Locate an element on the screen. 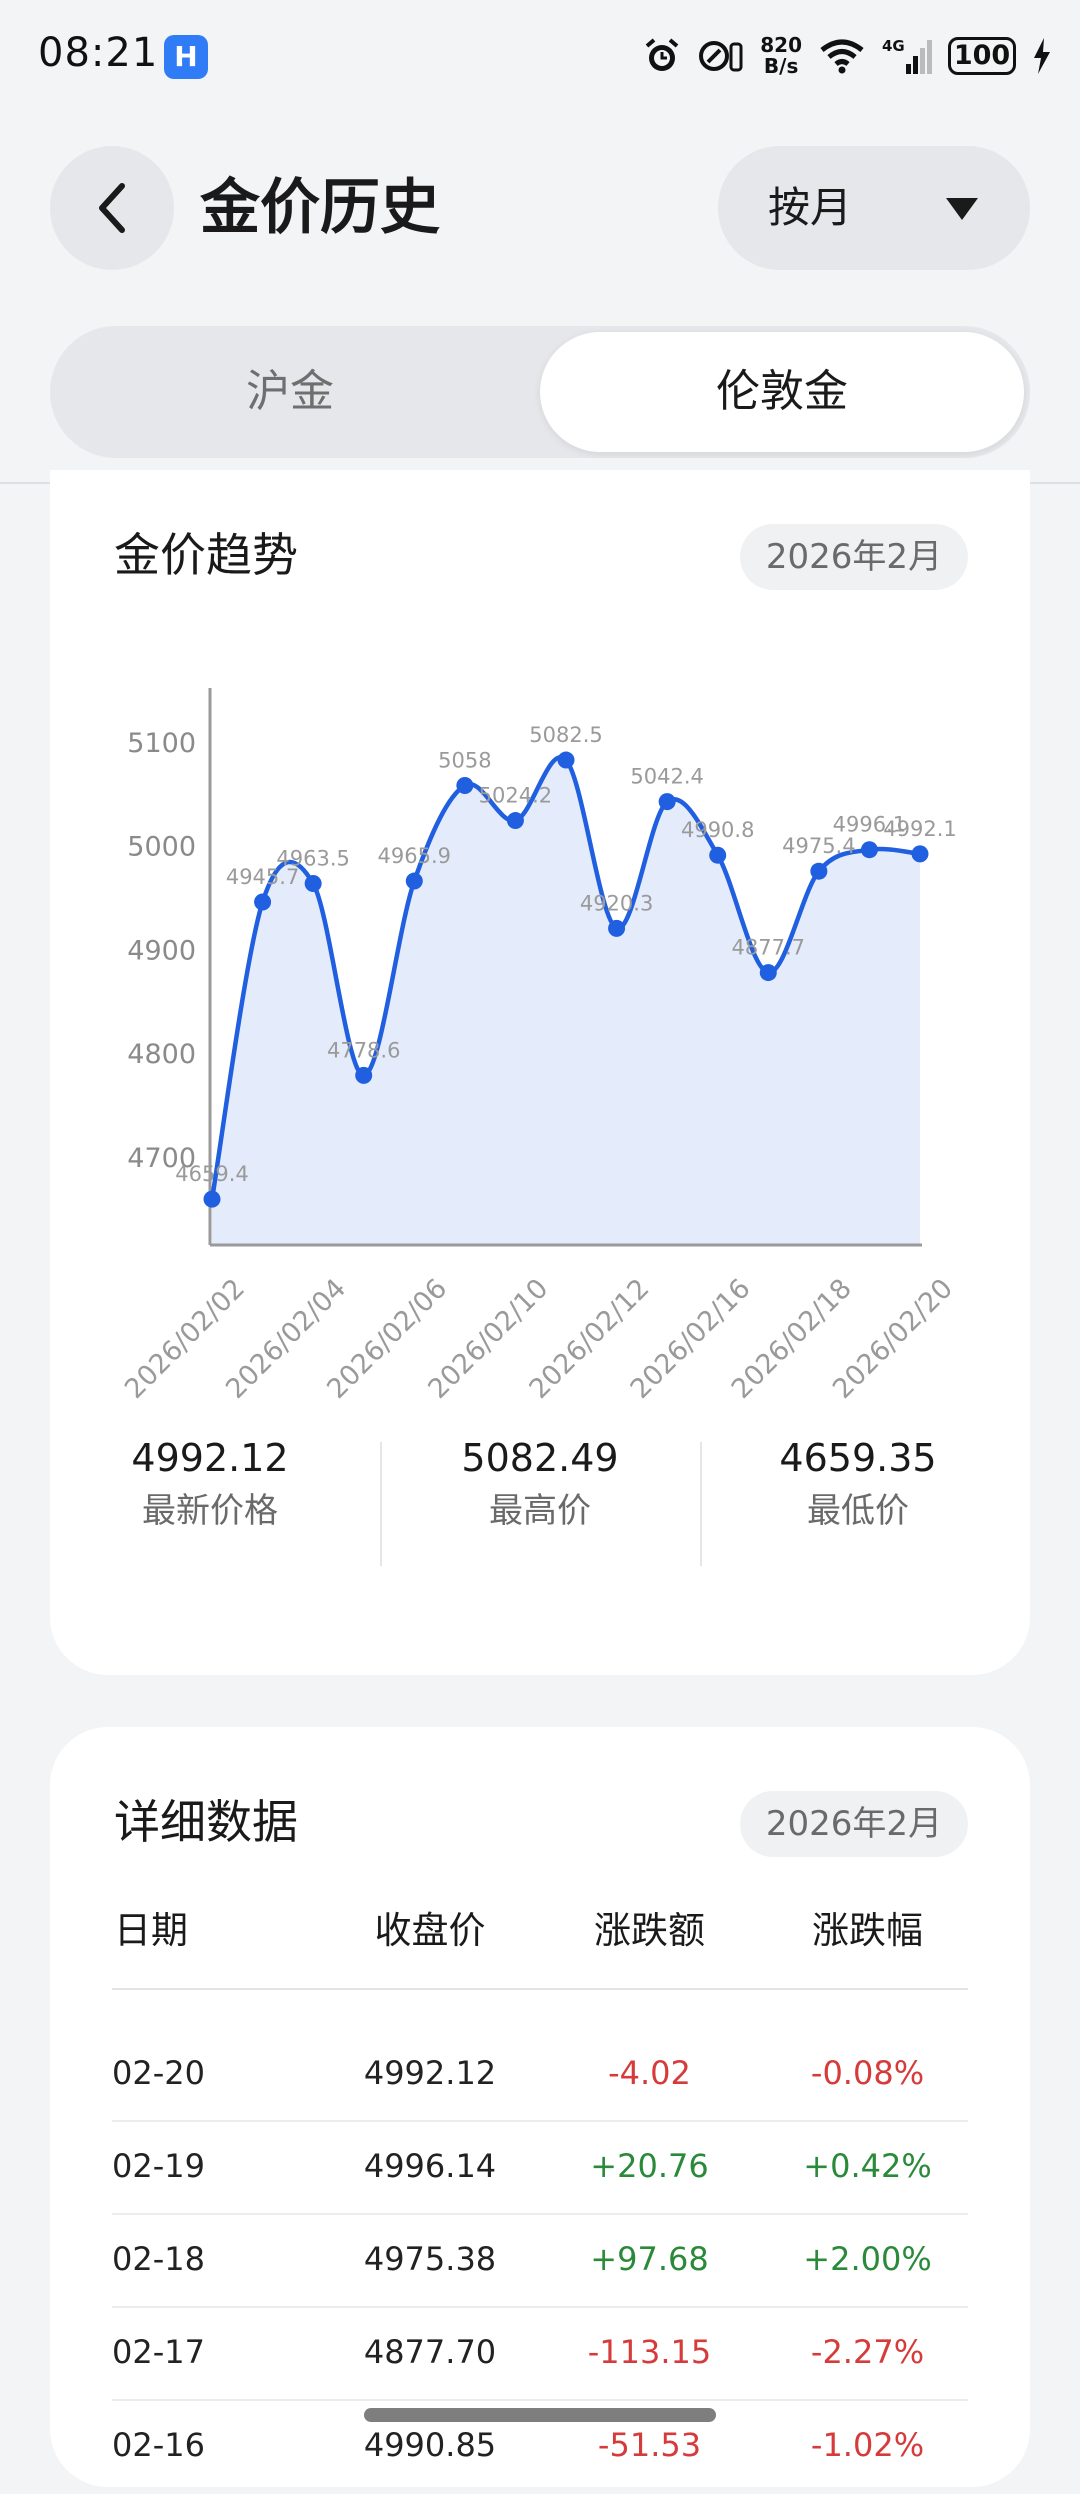  cell-close: 4996.14 is located at coordinates (430, 2166).